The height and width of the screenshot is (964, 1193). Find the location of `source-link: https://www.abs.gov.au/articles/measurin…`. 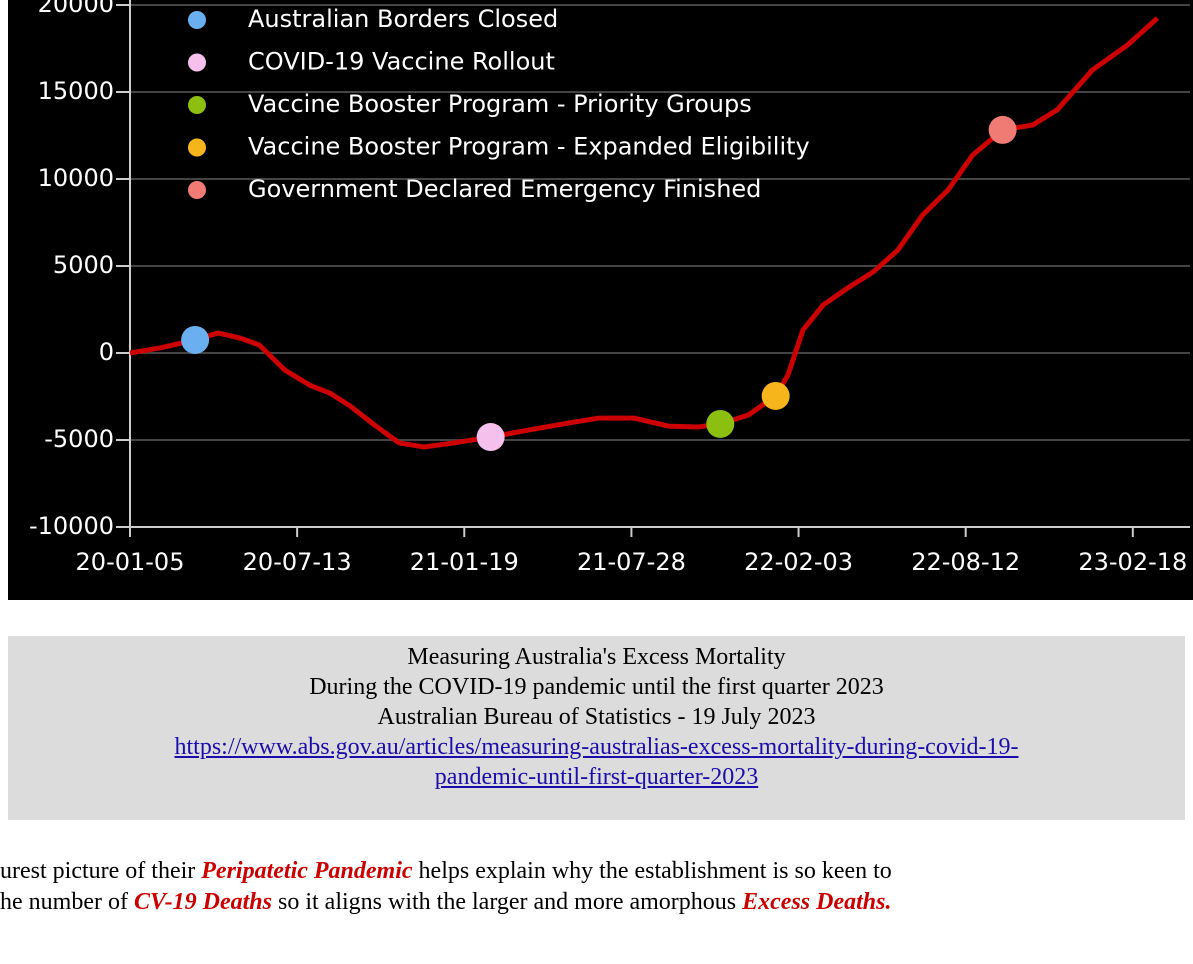

source-link: https://www.abs.gov.au/articles/measurin… is located at coordinates (596, 762).